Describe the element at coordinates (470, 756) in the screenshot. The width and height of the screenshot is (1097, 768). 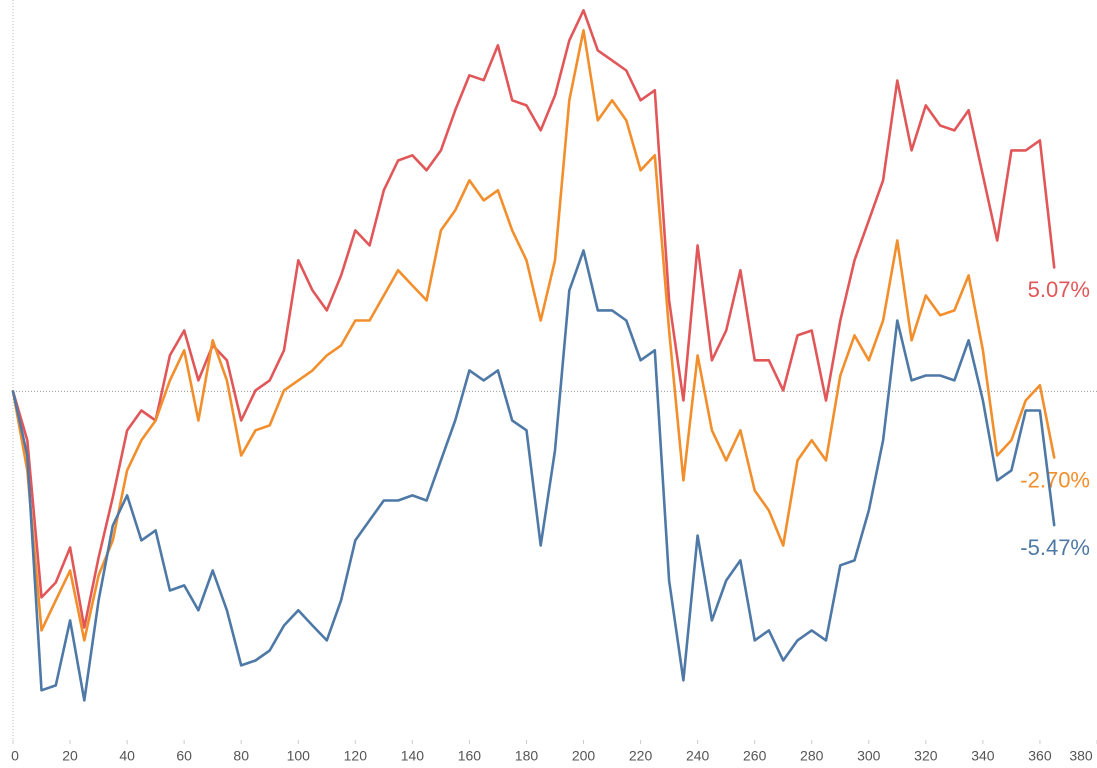
I see `x-tick-label: 160` at that location.